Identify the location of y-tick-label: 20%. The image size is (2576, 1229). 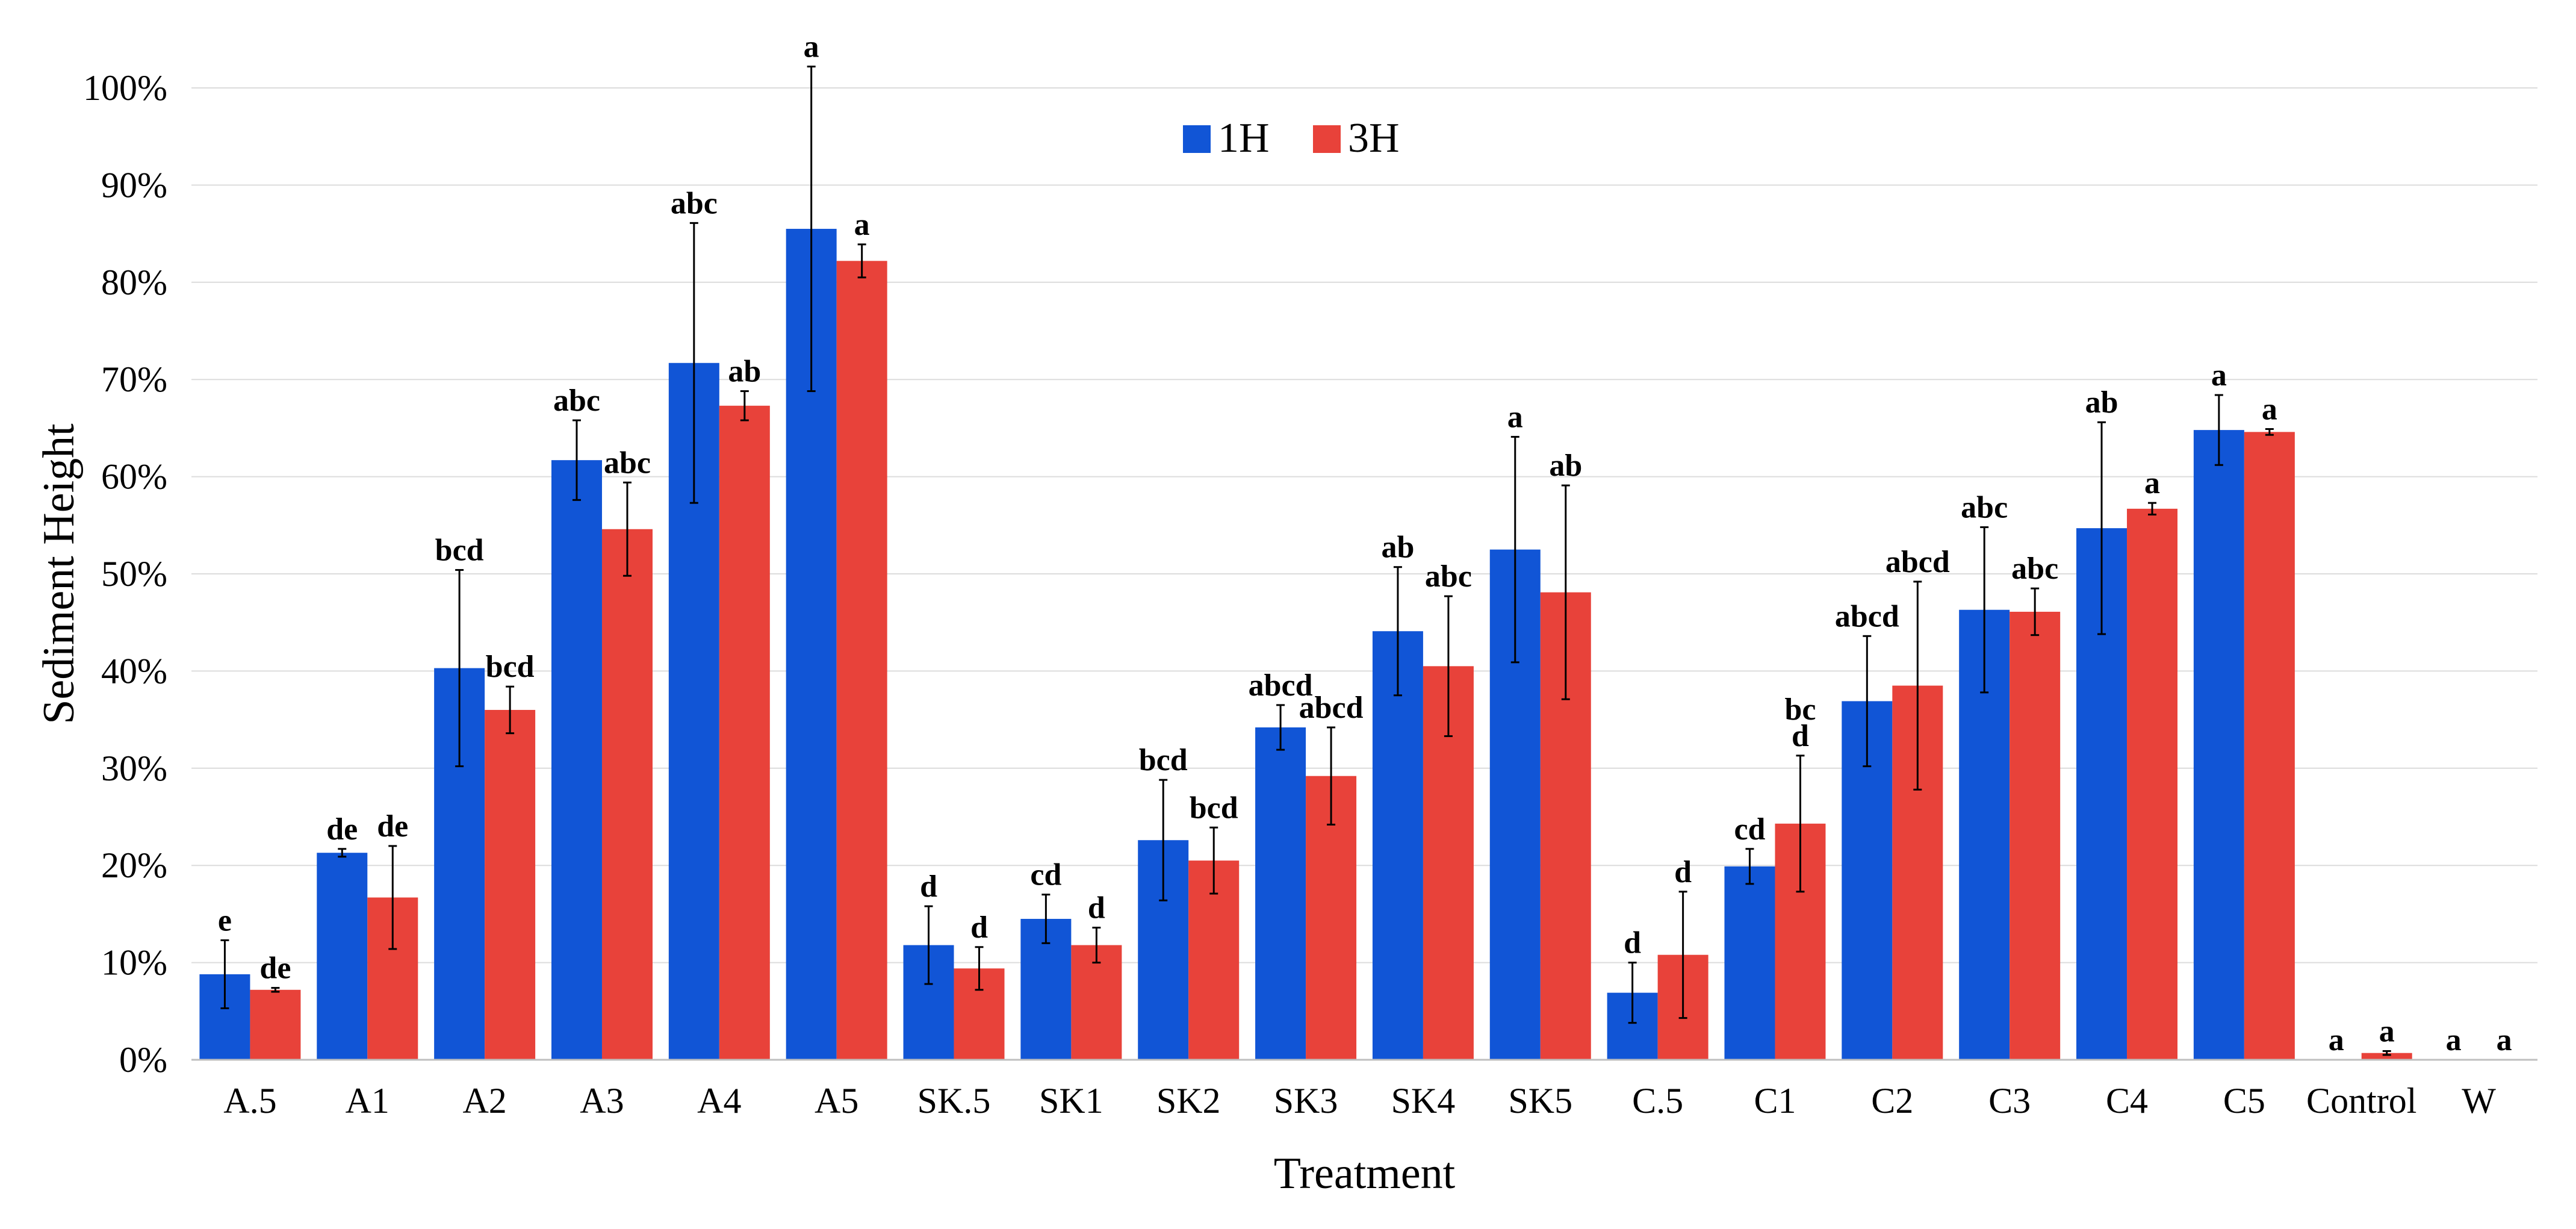
(134, 865).